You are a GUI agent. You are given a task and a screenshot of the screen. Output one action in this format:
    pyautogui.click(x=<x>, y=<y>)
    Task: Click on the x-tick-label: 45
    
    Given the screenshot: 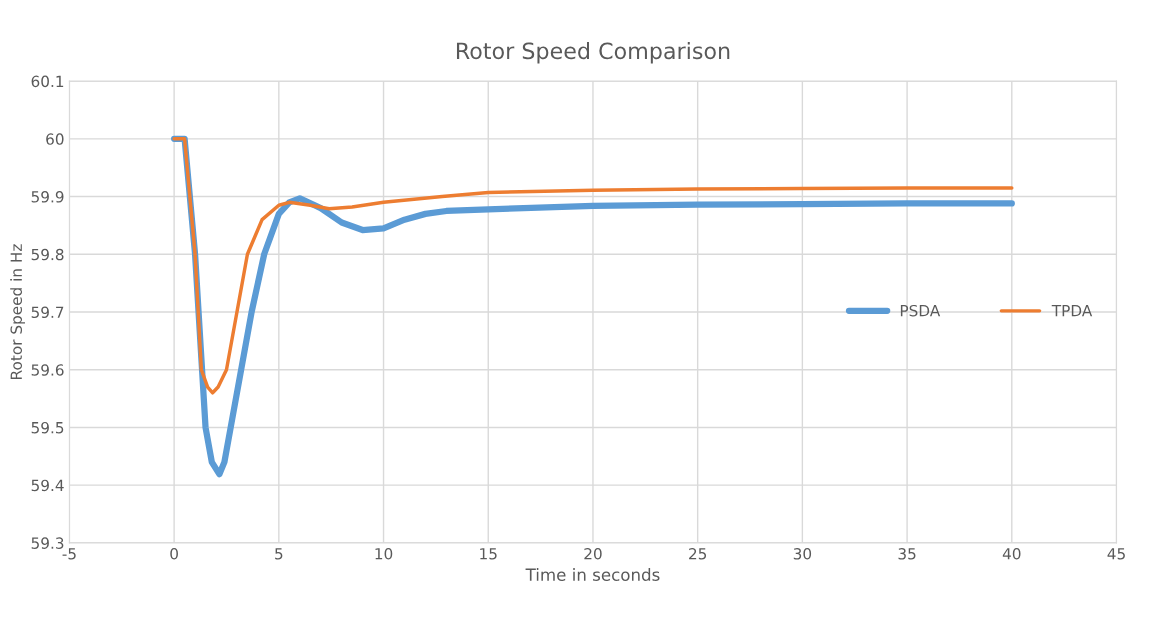 What is the action you would take?
    pyautogui.click(x=1116, y=554)
    